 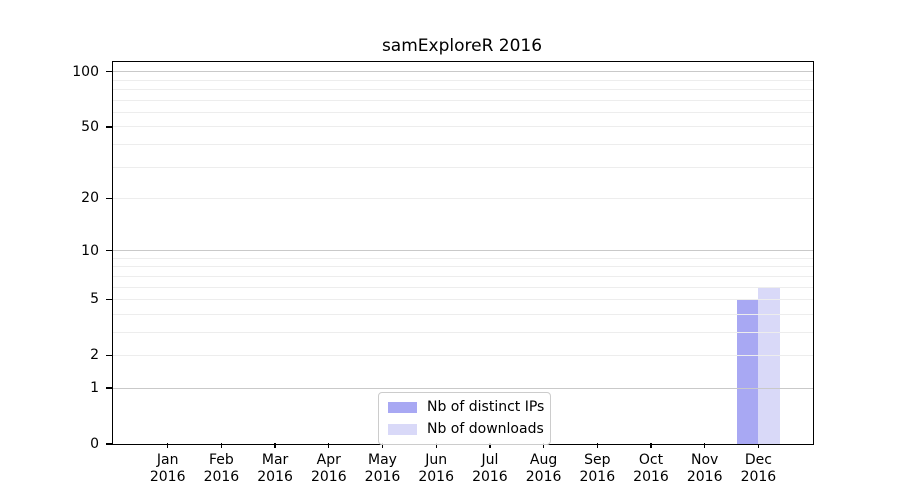 I want to click on bar-downloads, so click(x=769, y=365).